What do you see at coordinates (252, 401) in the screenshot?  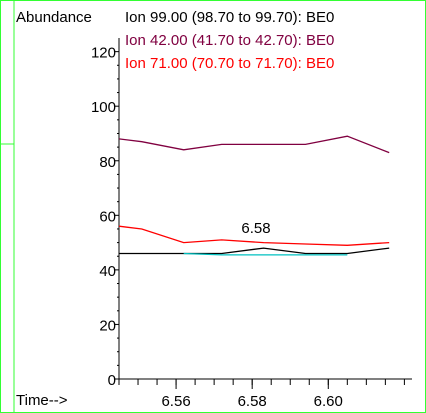 I see `x-tick-label: 6.58` at bounding box center [252, 401].